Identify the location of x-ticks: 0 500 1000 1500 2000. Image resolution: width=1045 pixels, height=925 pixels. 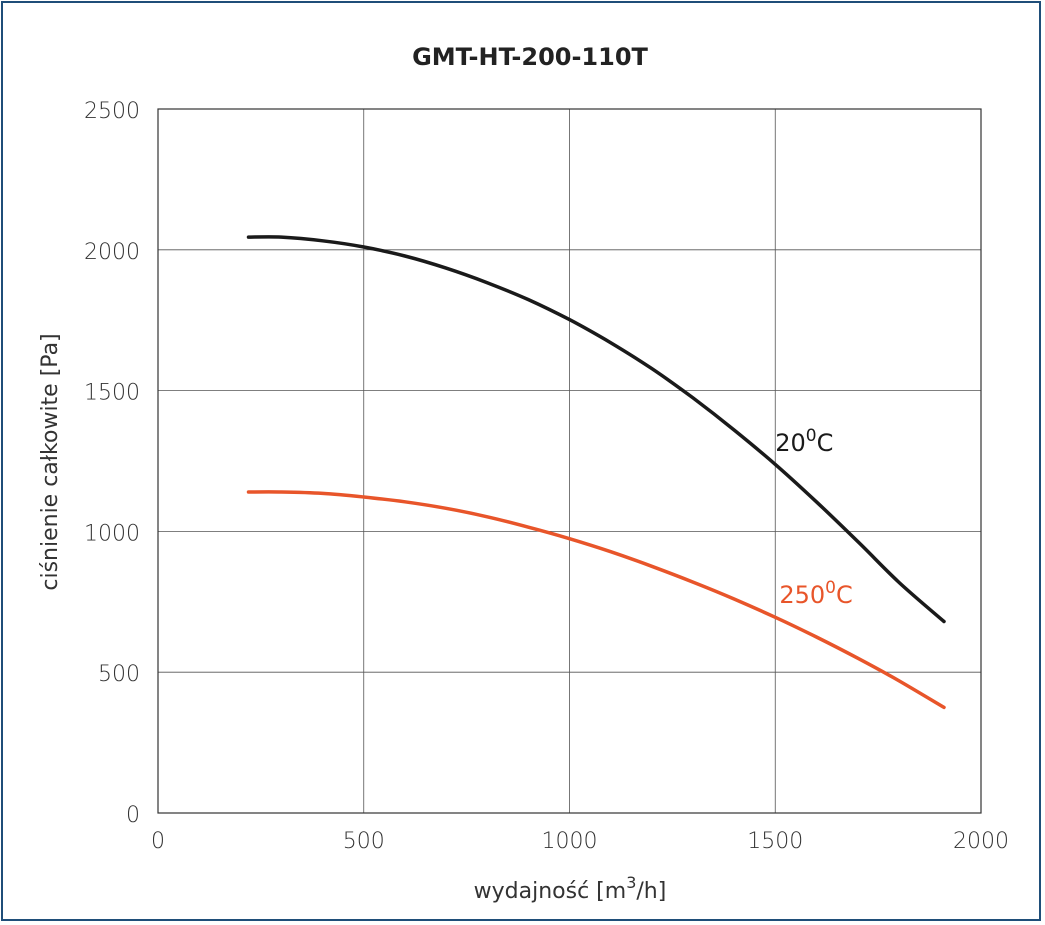
(580, 841).